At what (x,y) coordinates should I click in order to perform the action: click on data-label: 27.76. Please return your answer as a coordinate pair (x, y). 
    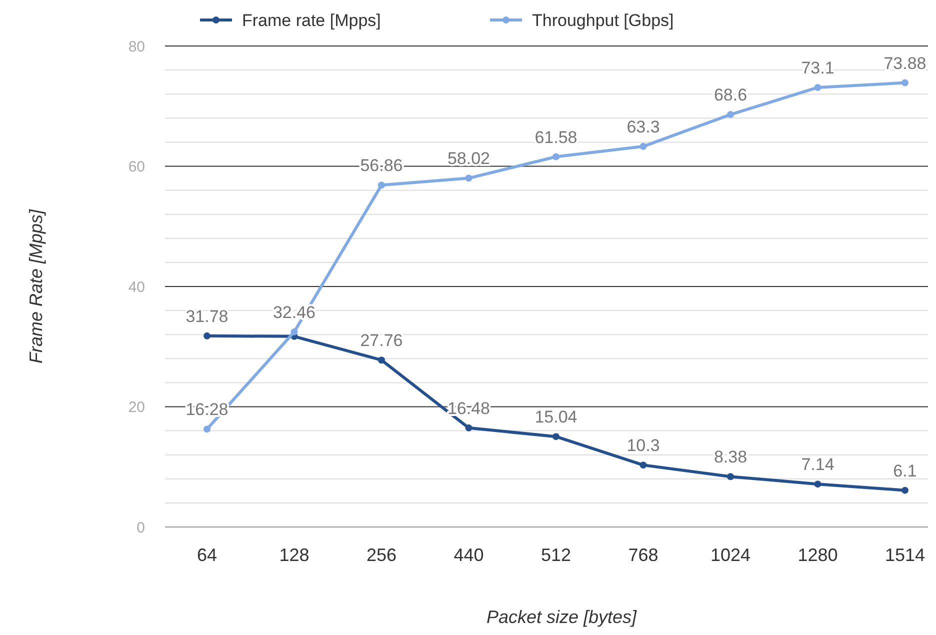
    Looking at the image, I should click on (381, 340).